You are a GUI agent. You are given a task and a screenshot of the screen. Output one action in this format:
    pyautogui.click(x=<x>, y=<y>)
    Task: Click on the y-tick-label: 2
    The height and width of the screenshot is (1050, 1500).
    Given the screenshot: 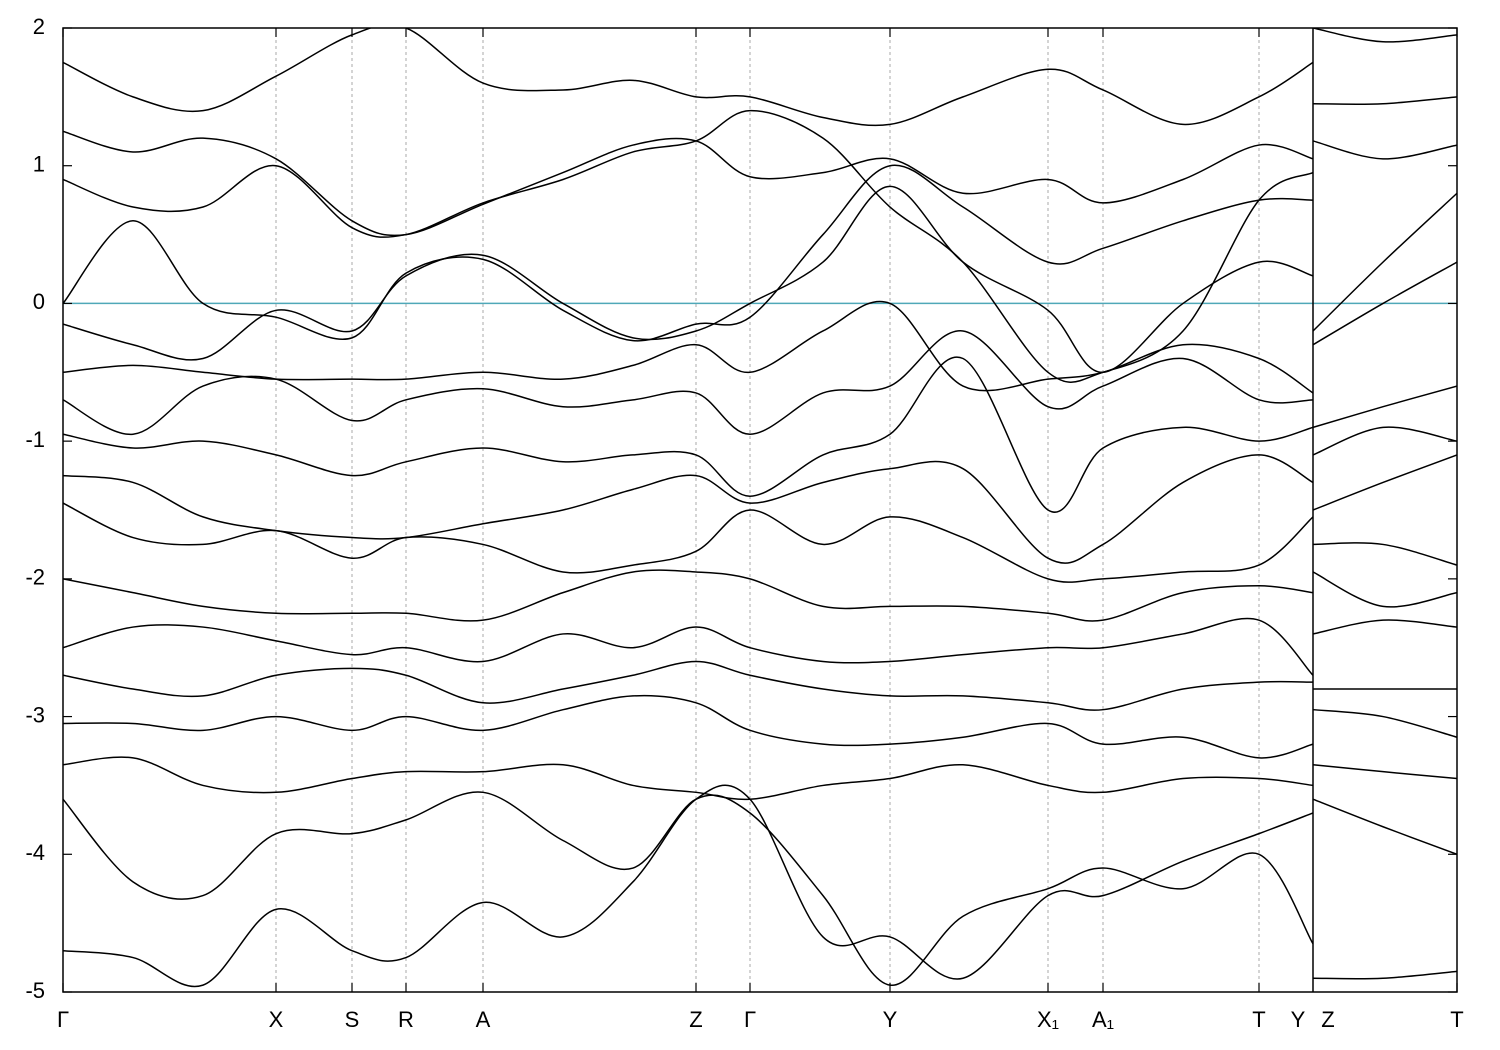 What is the action you would take?
    pyautogui.click(x=39, y=26)
    